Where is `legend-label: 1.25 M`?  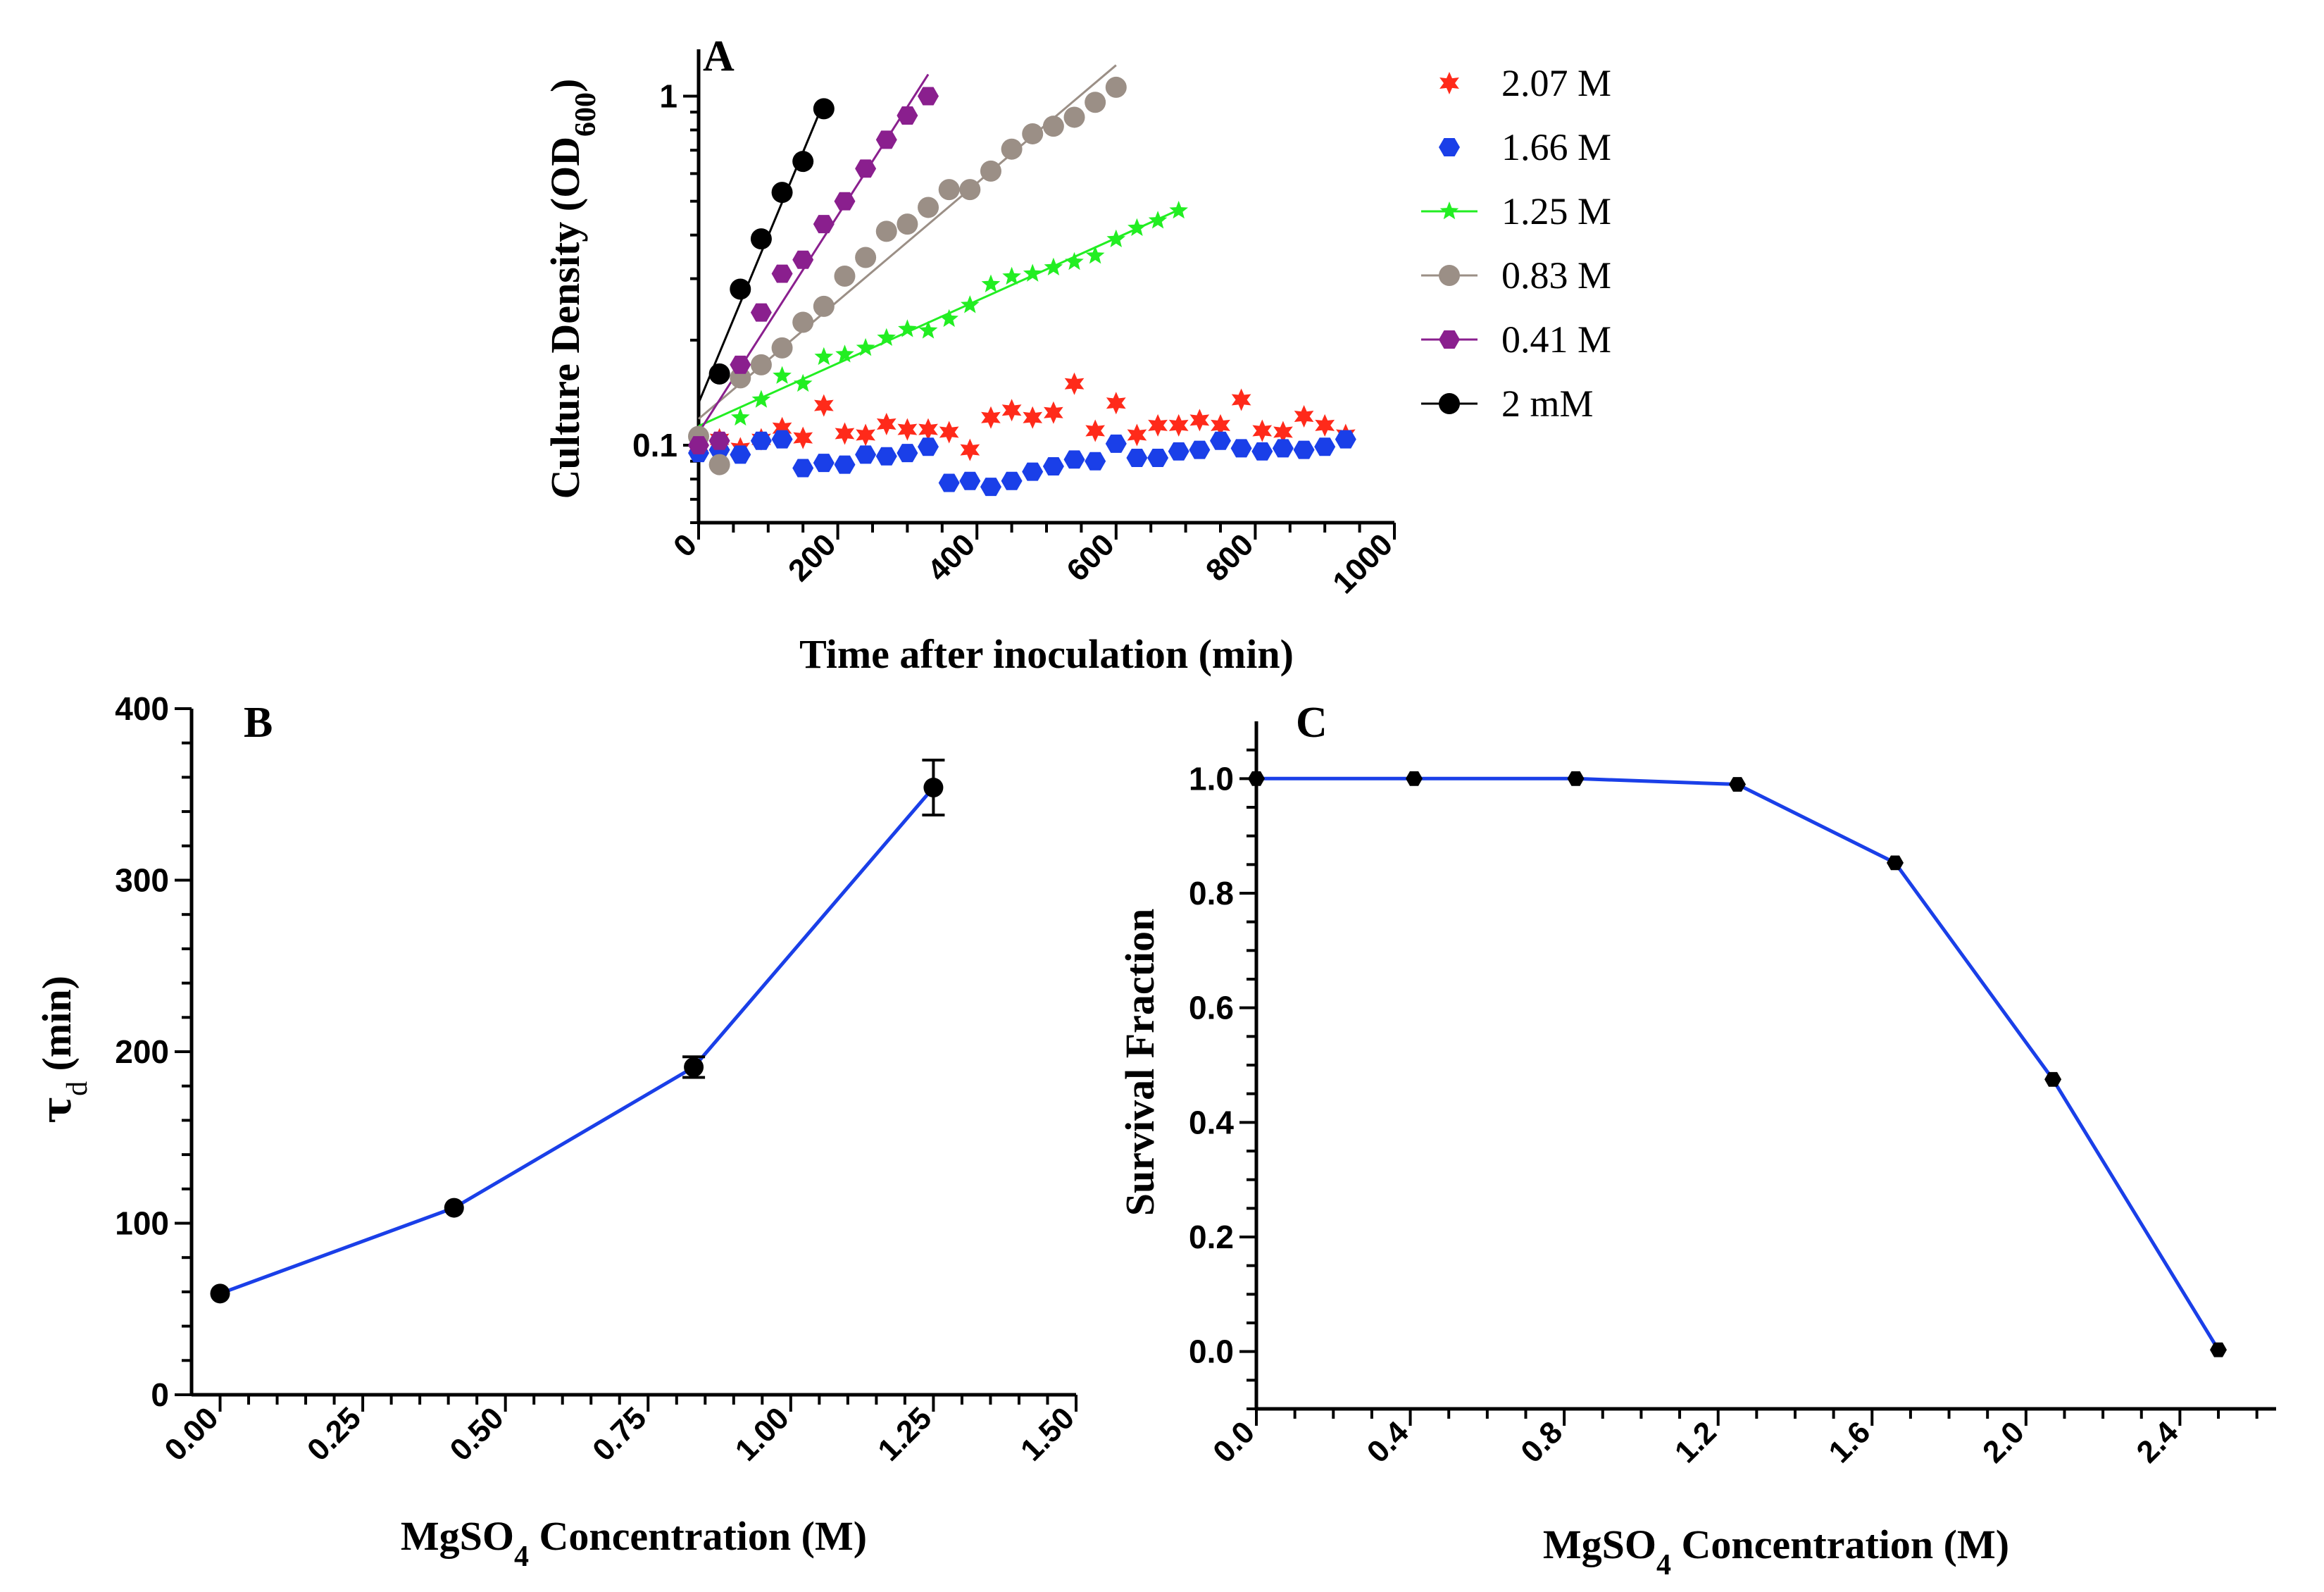 legend-label: 1.25 M is located at coordinates (1556, 211).